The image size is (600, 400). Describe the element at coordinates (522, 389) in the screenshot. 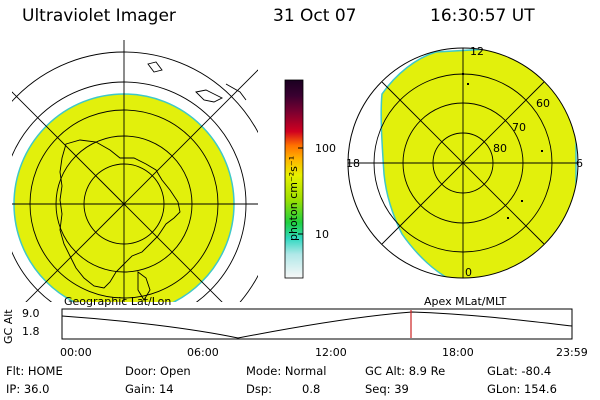

I see `status-glon: GLon: 154.6` at that location.